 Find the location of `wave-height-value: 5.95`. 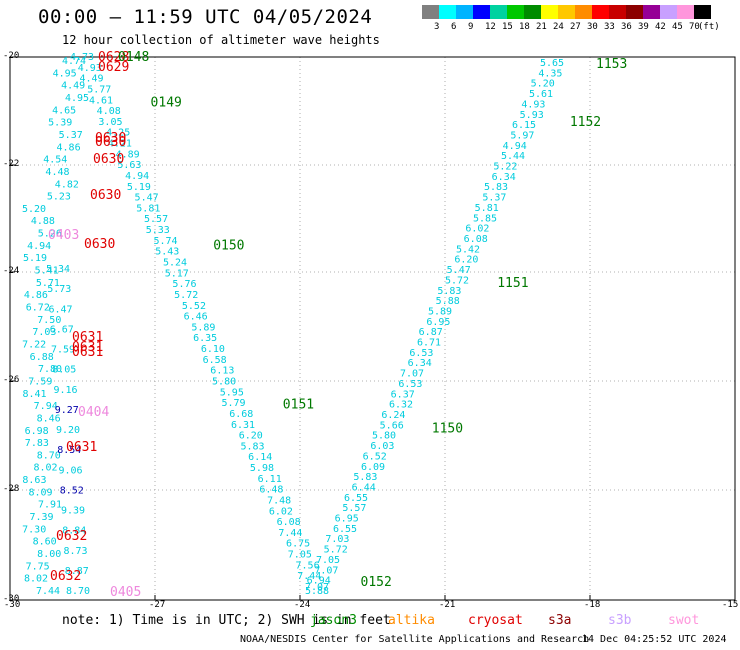

wave-height-value: 5.95 is located at coordinates (232, 392).